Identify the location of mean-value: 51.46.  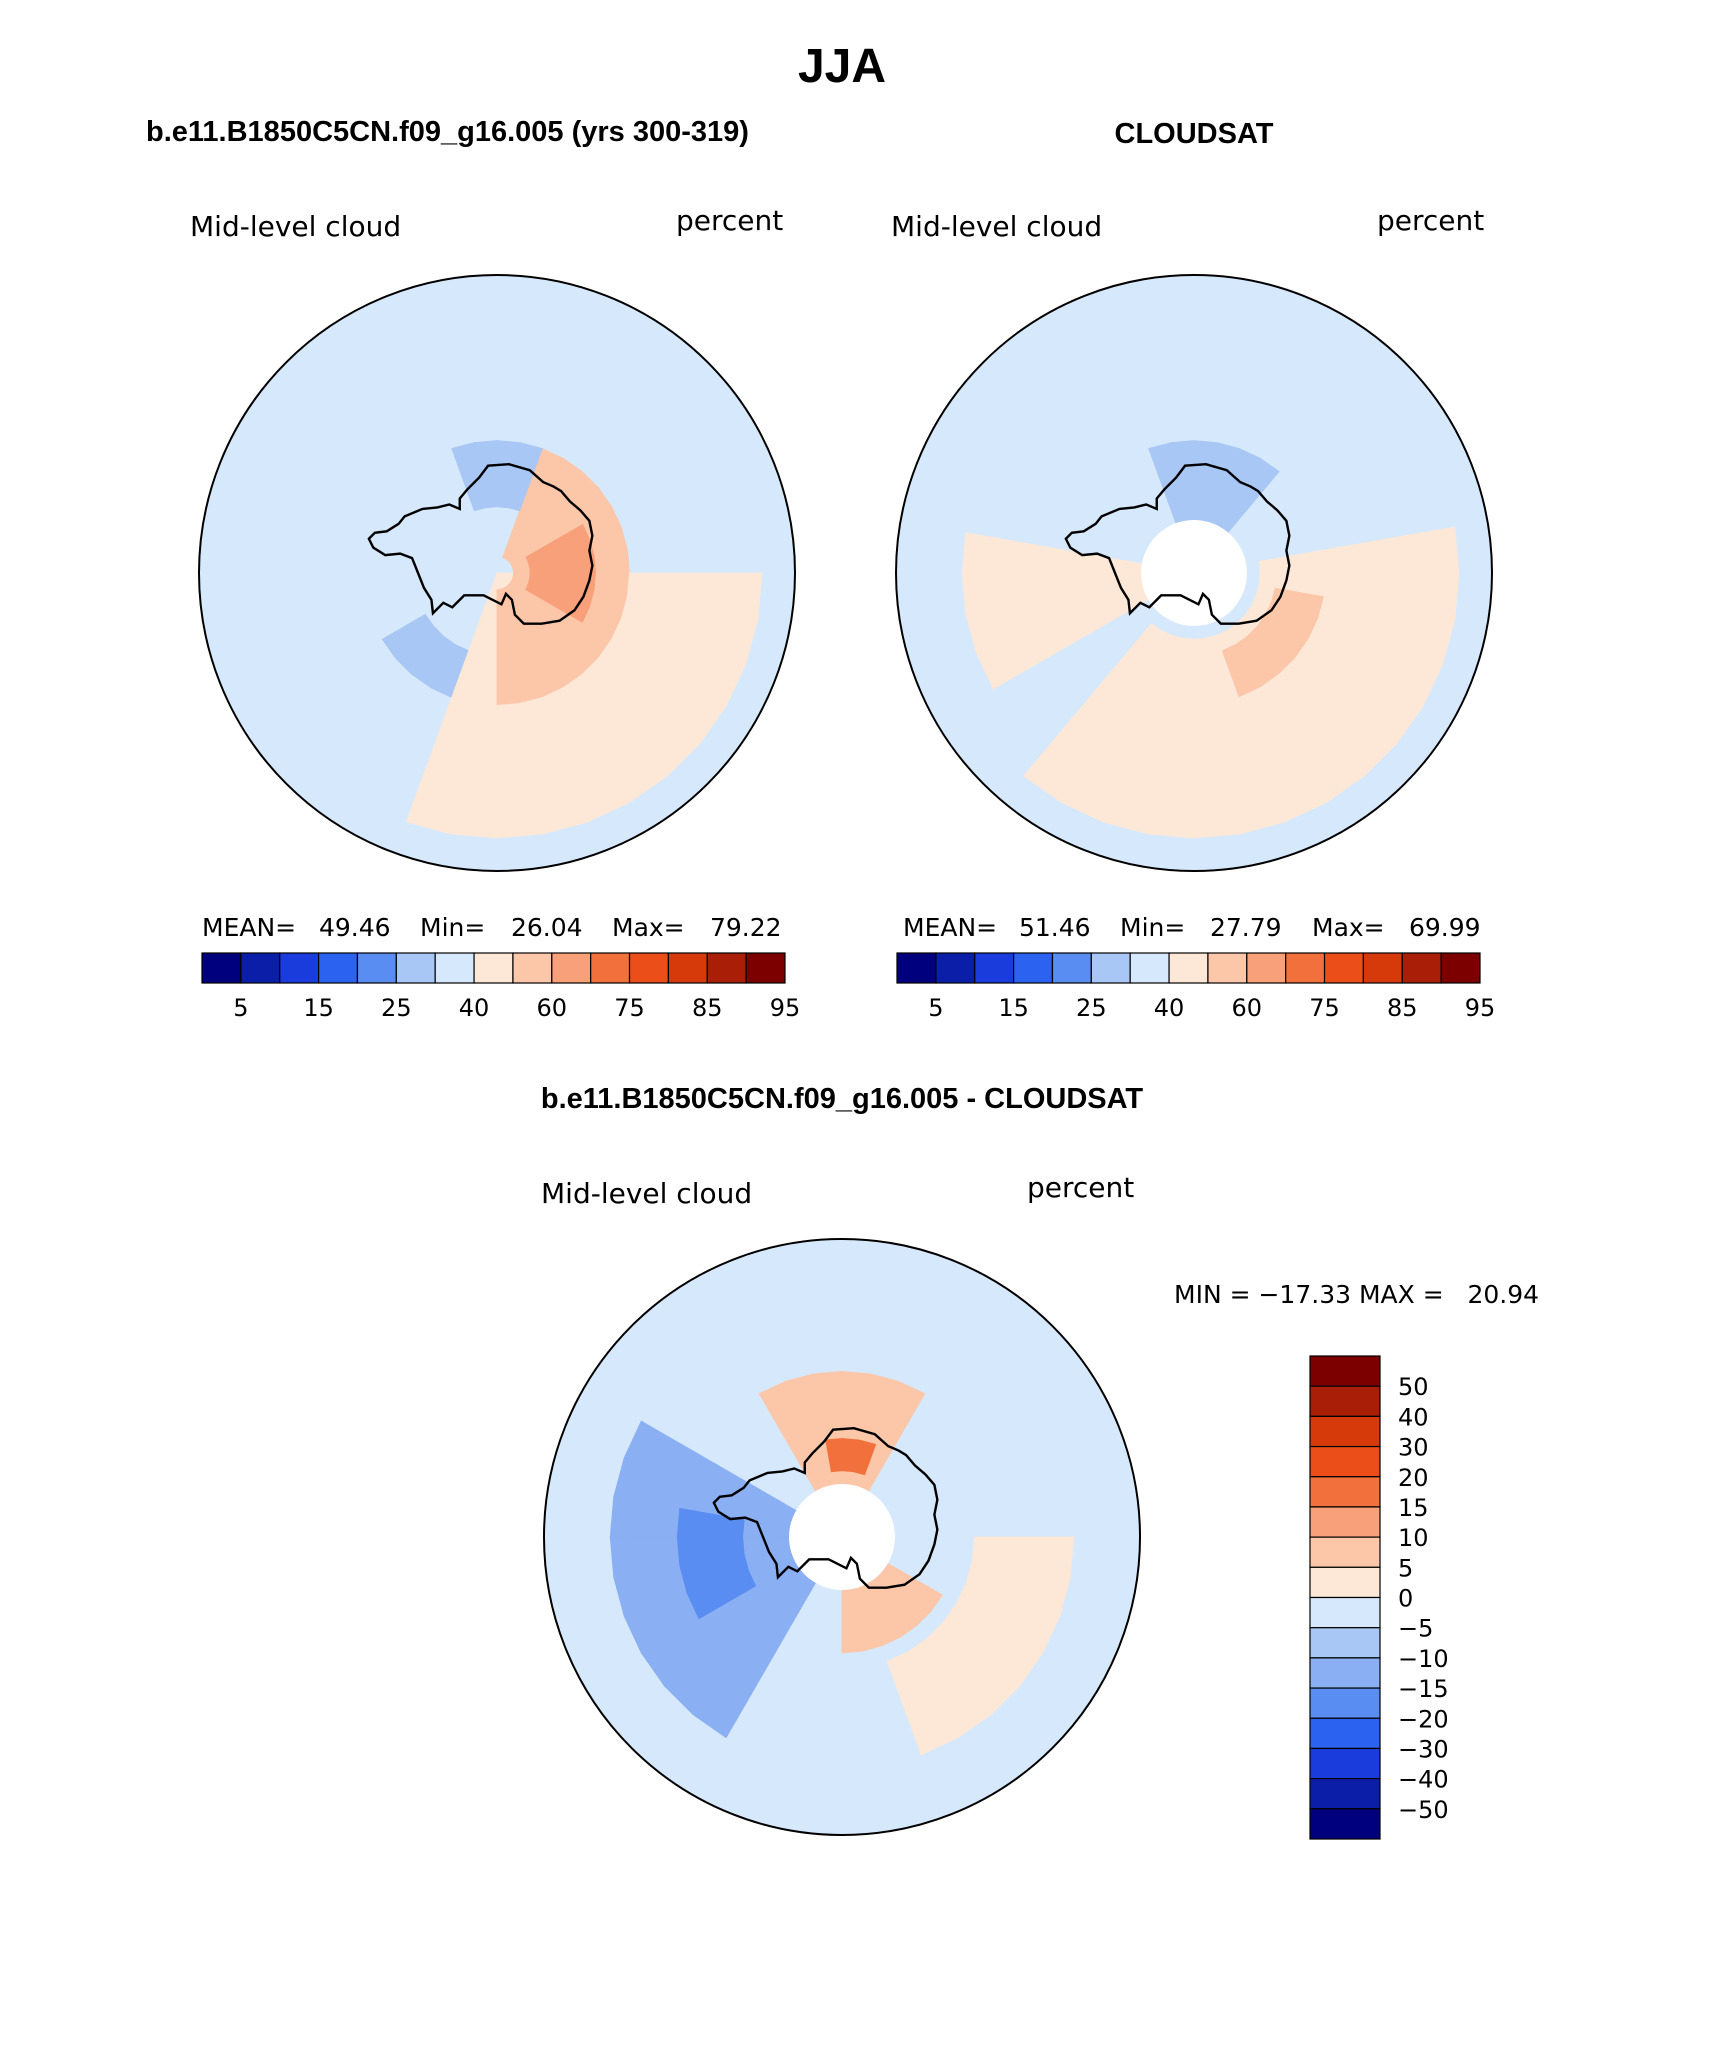
(1055, 927).